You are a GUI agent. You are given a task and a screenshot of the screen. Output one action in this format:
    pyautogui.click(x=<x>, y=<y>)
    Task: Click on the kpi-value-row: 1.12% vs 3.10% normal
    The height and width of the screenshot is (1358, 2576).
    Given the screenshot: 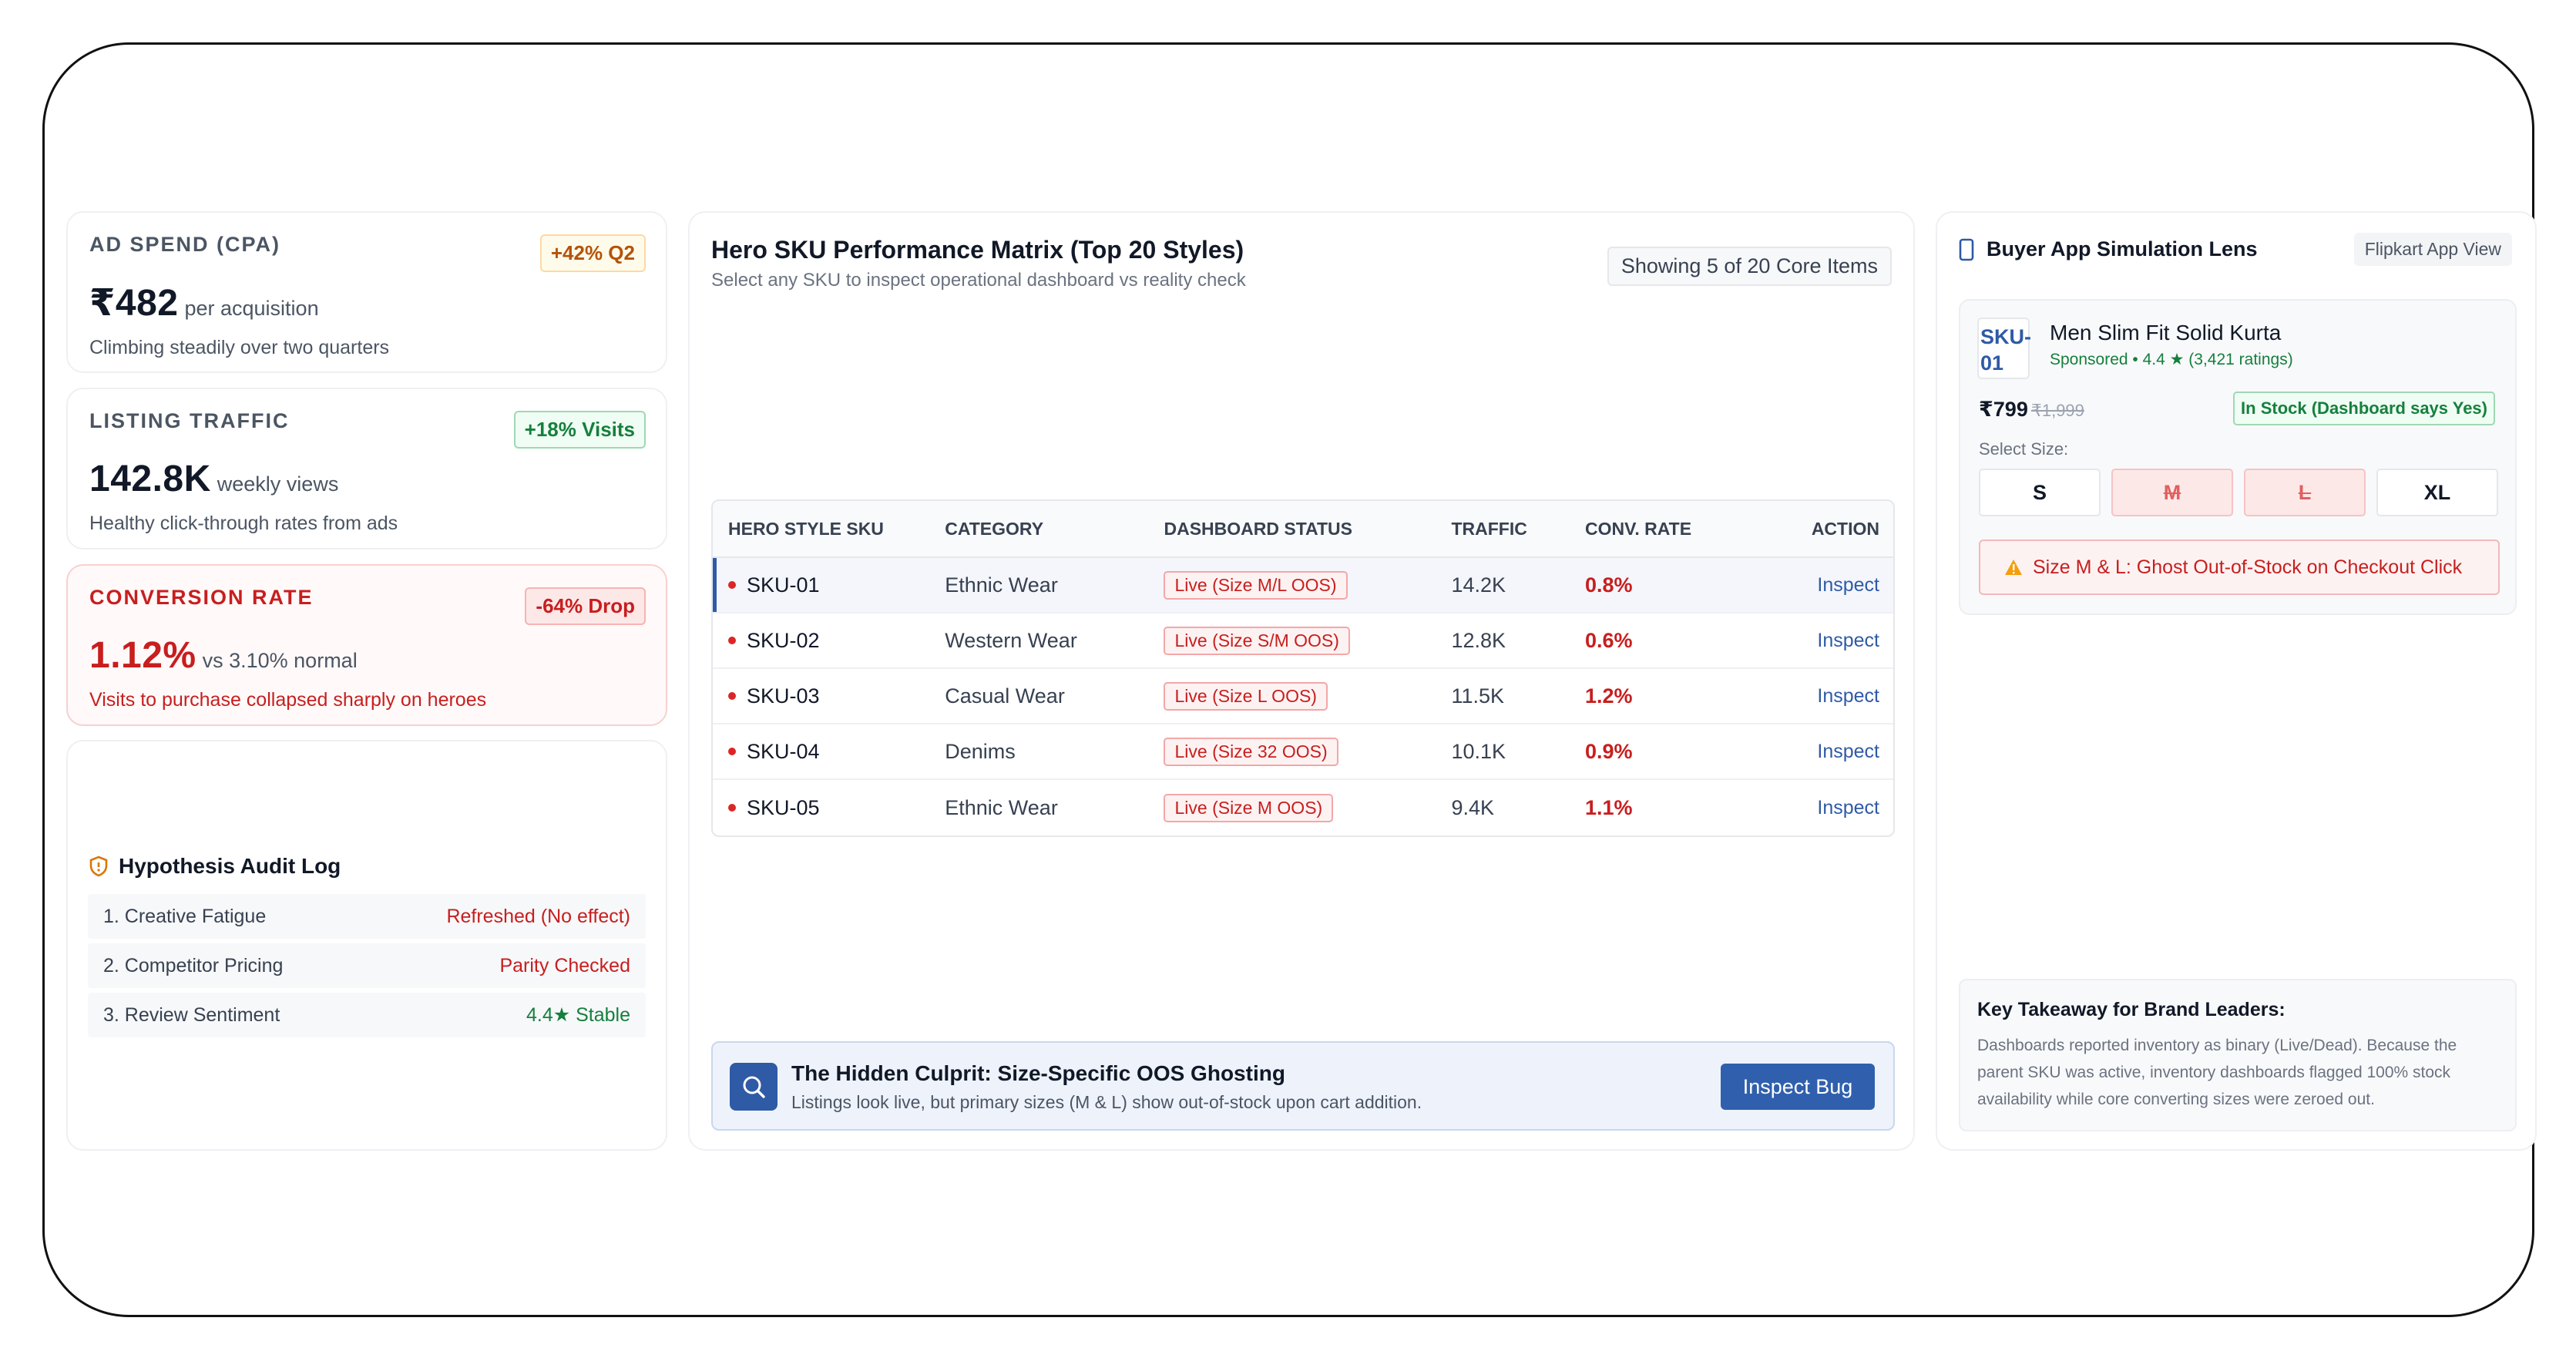 What is the action you would take?
    pyautogui.click(x=366, y=655)
    